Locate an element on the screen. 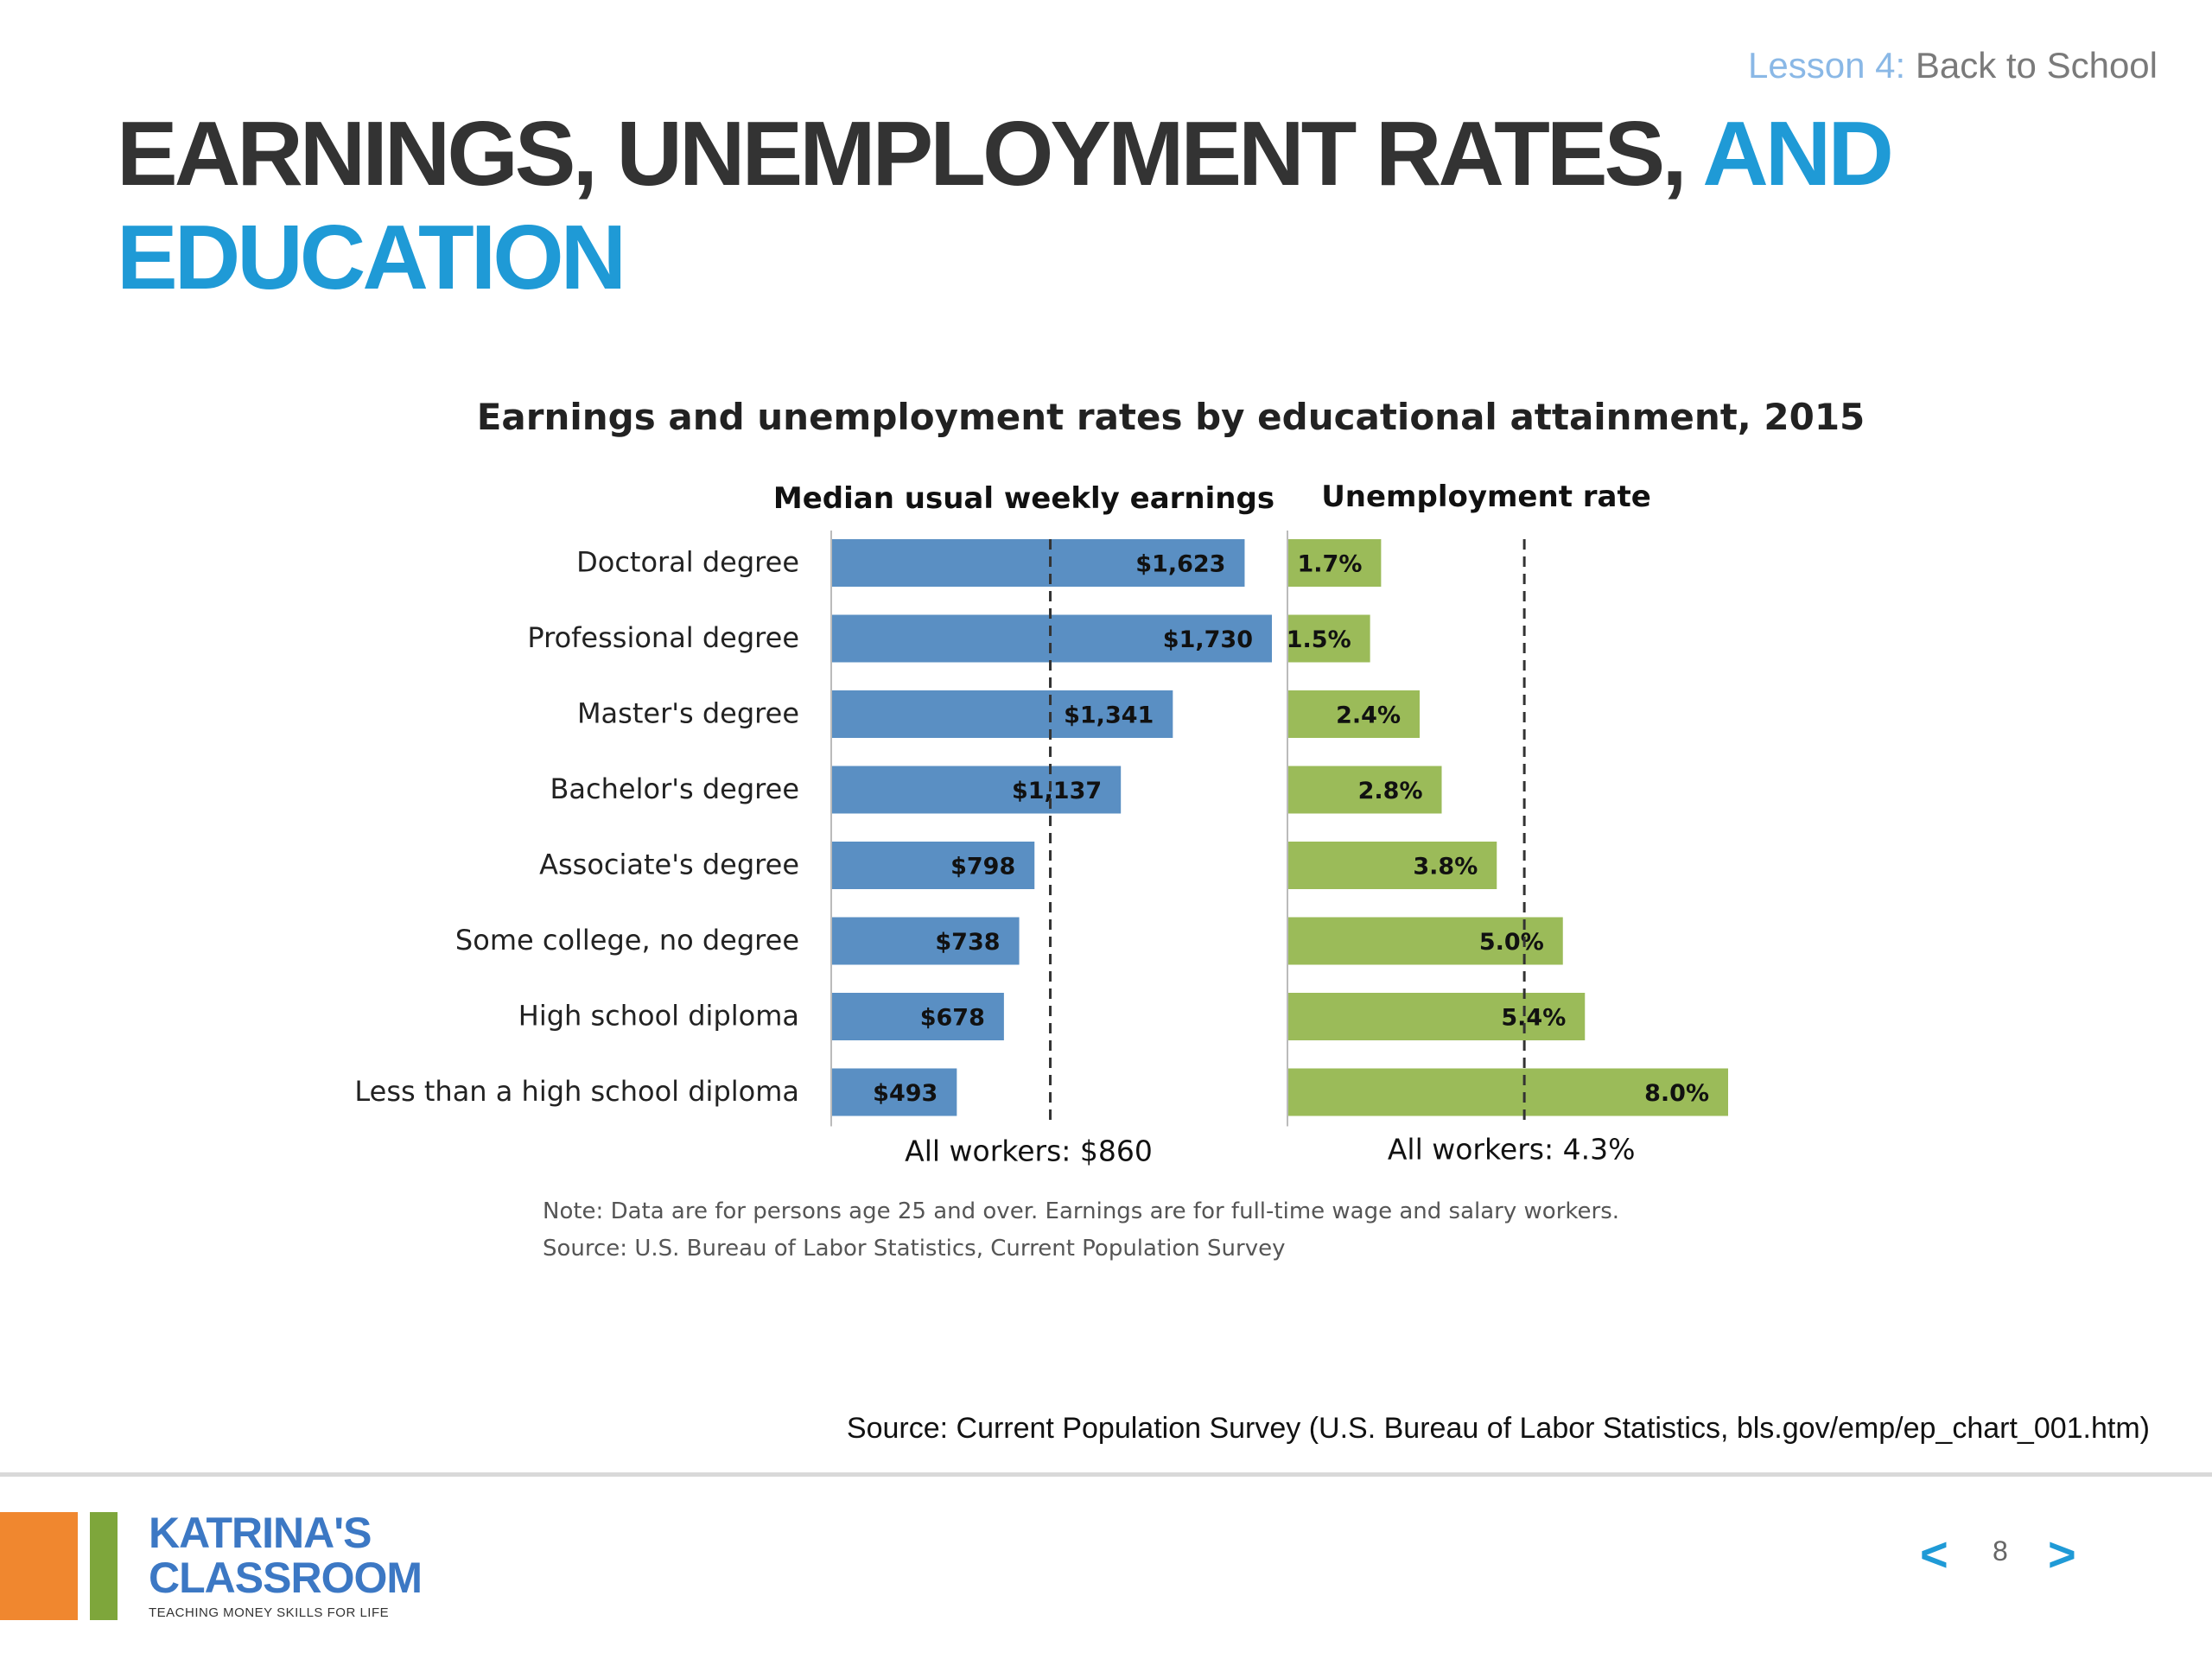  slide-title-part2: AND EDUCATION is located at coordinates (1005, 205).